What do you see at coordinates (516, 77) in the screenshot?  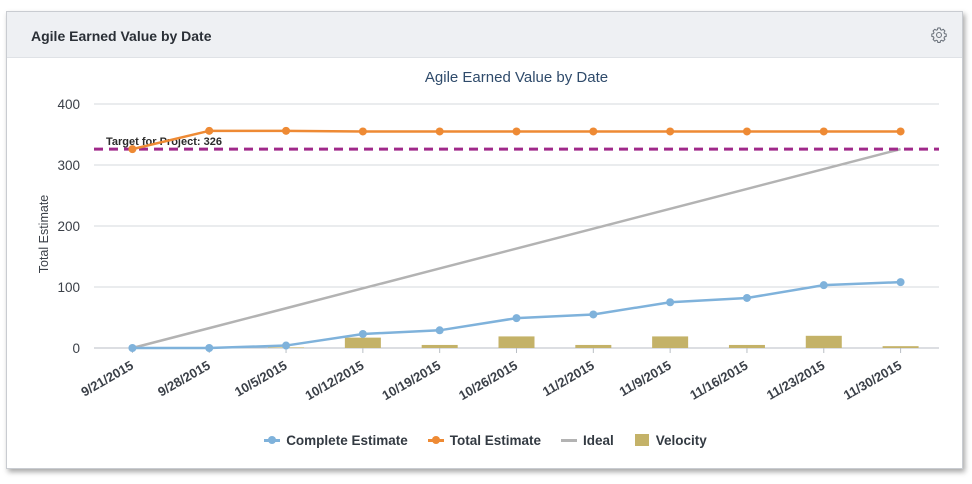 I see `chart-title: Agile Earned Value by Date` at bounding box center [516, 77].